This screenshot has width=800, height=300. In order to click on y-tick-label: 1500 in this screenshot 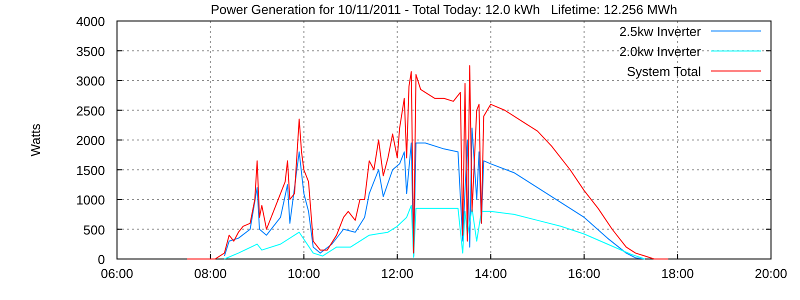, I will do `click(90, 170)`.